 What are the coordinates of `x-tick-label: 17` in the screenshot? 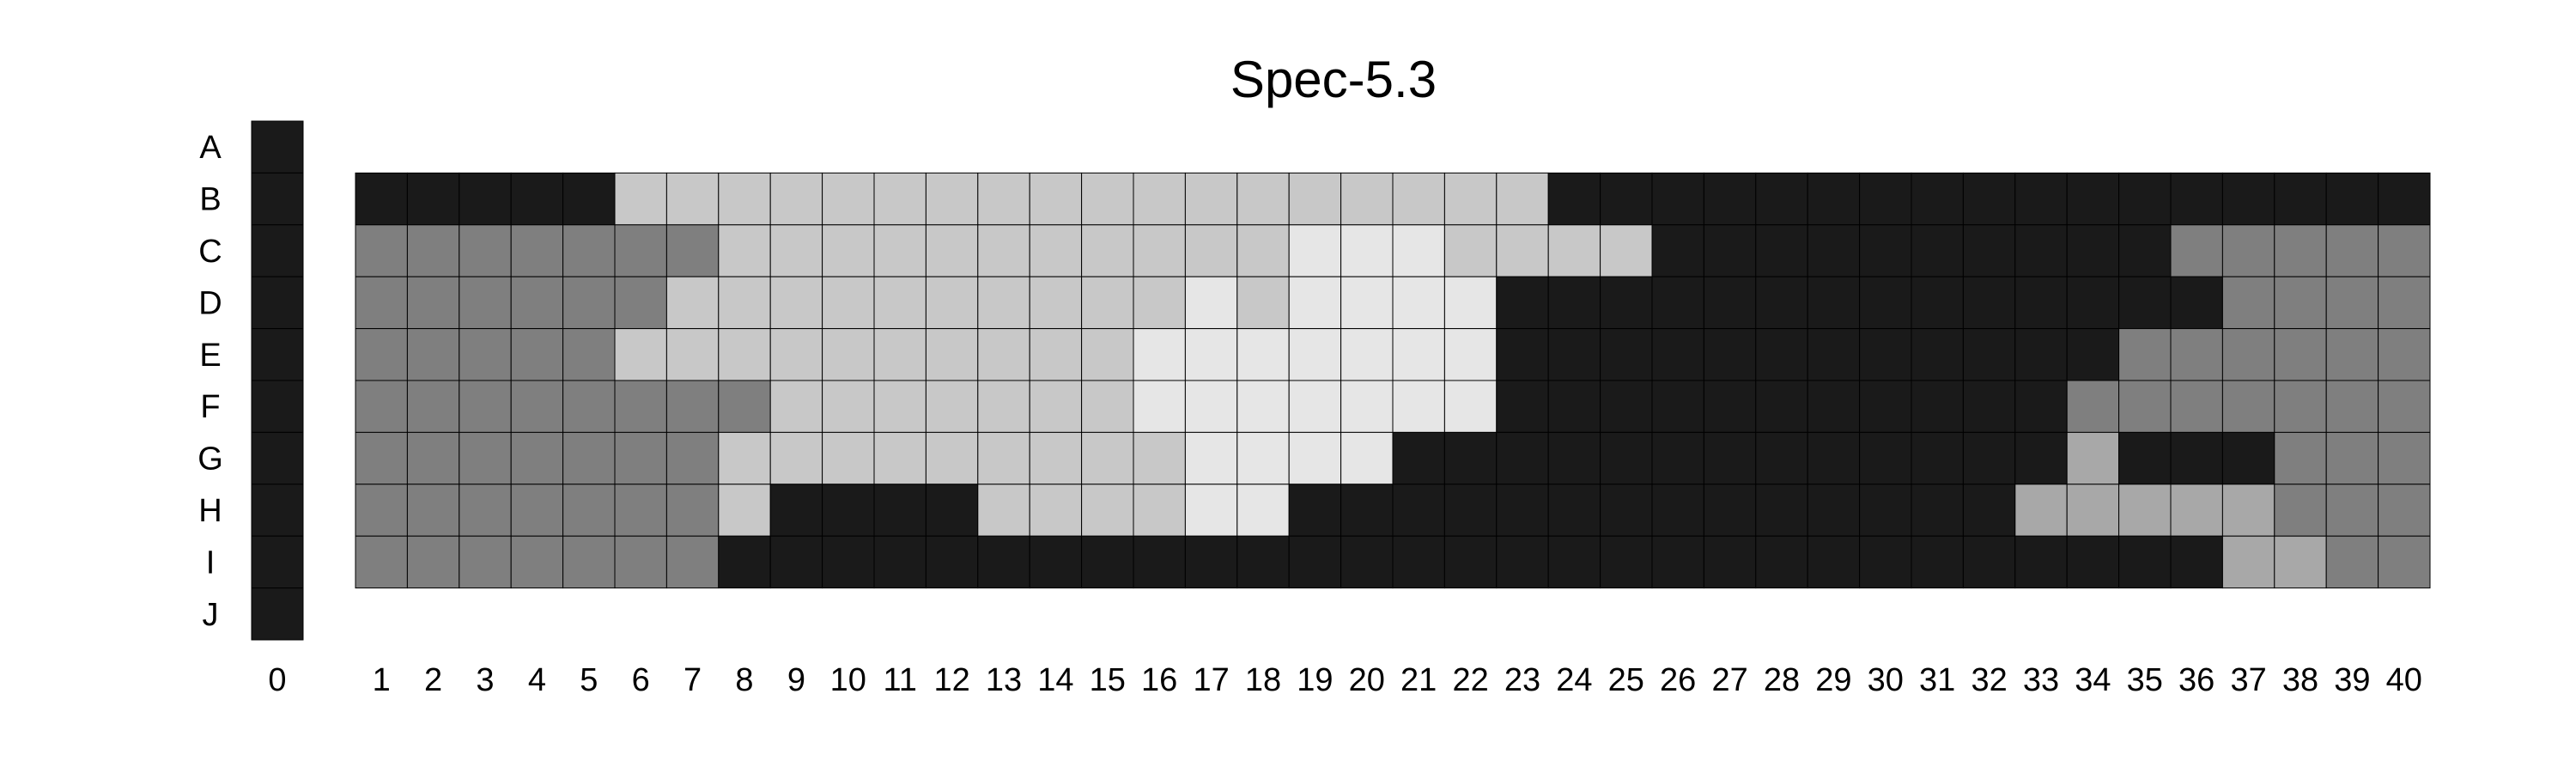 It's located at (1211, 680).